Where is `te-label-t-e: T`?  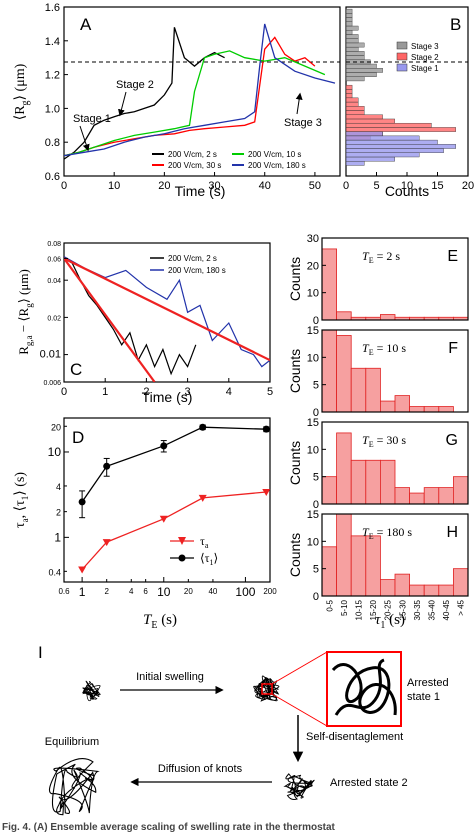
te-label-t-e: T is located at coordinates (366, 256).